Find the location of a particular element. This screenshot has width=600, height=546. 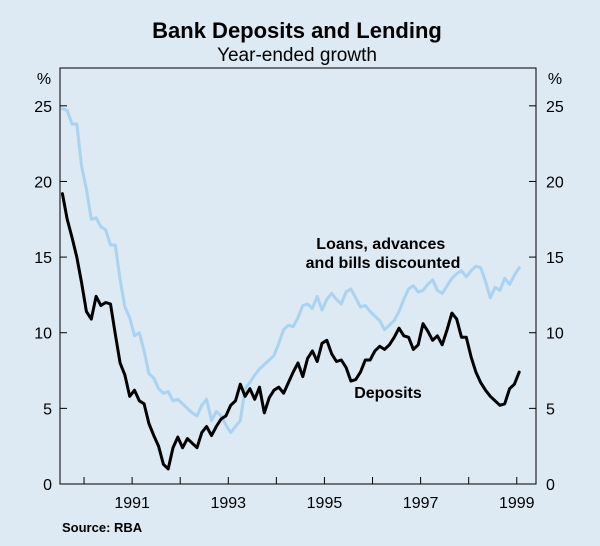

y-ticks-left: 0 5 10 15 20 25 is located at coordinates (50, 296).